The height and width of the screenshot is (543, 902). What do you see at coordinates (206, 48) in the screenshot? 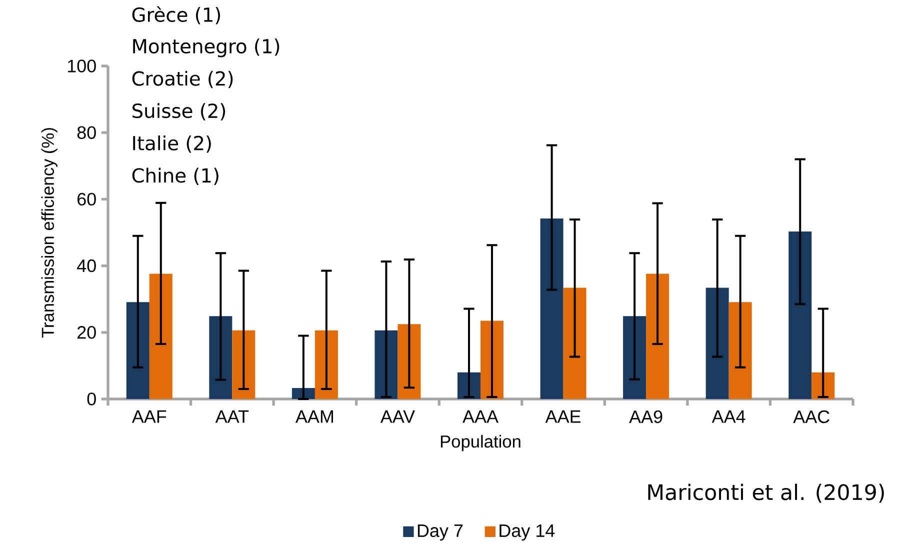
I see `text: Montenegro (1)` at bounding box center [206, 48].